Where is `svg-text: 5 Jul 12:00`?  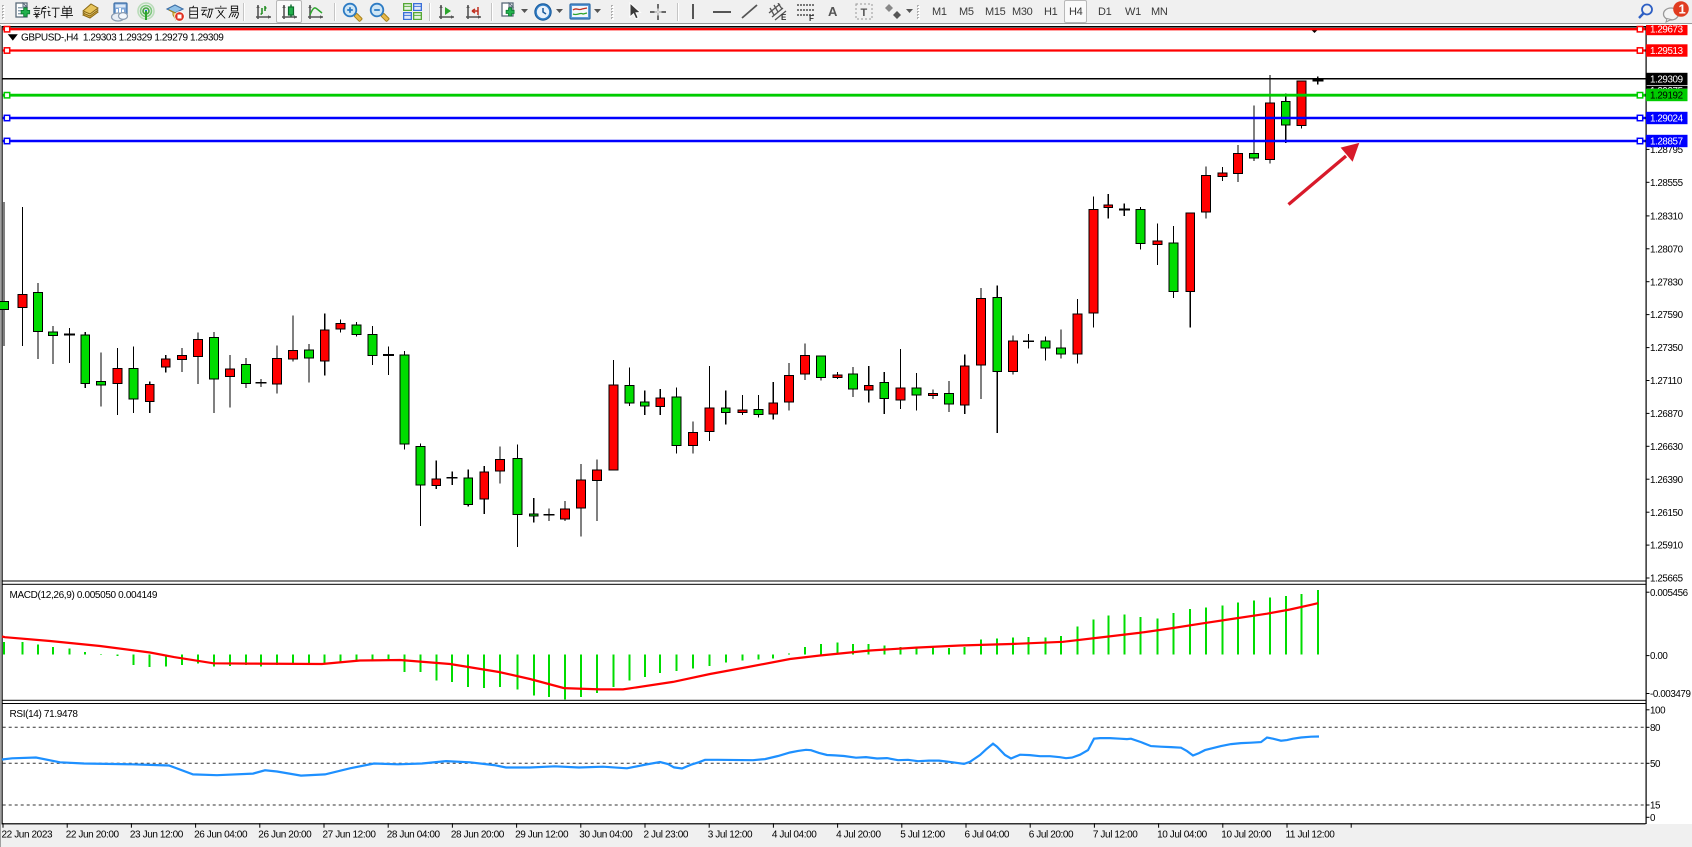 svg-text: 5 Jul 12:00 is located at coordinates (922, 834).